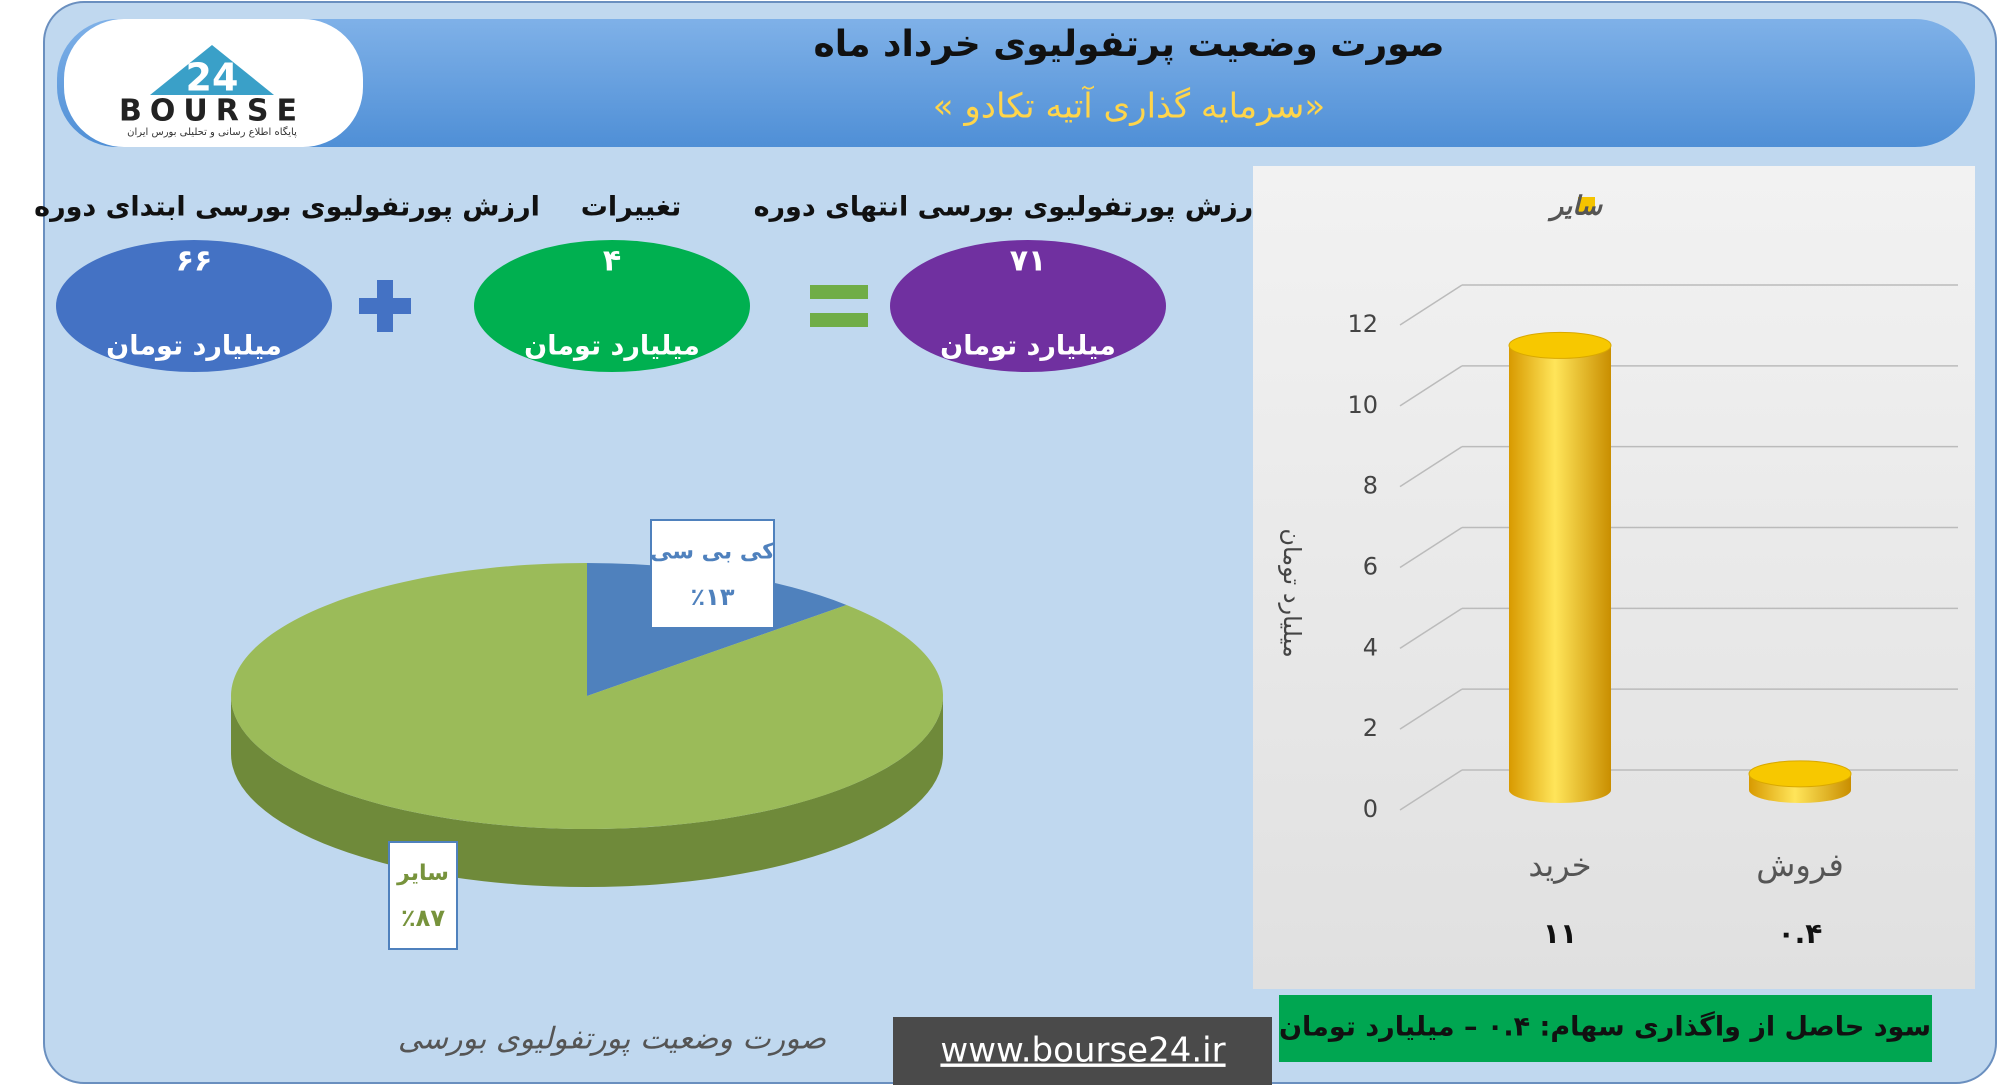 The width and height of the screenshot is (2000, 1089). I want to click on pie-label-name: سایر, so click(422, 873).